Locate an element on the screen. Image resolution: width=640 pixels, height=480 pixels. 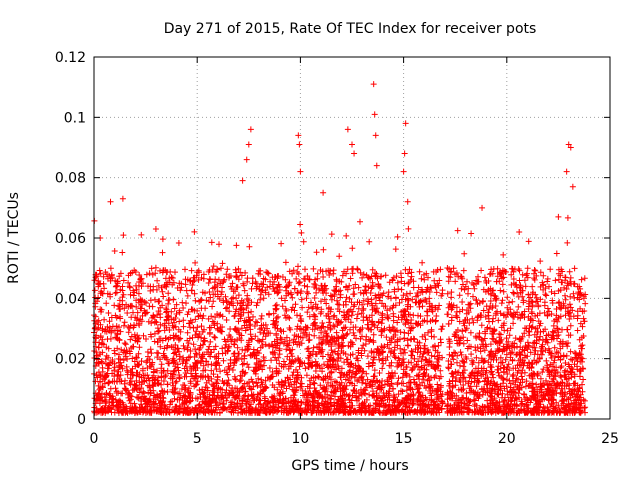
y-tick-label: 0.02 is located at coordinates (70, 360).